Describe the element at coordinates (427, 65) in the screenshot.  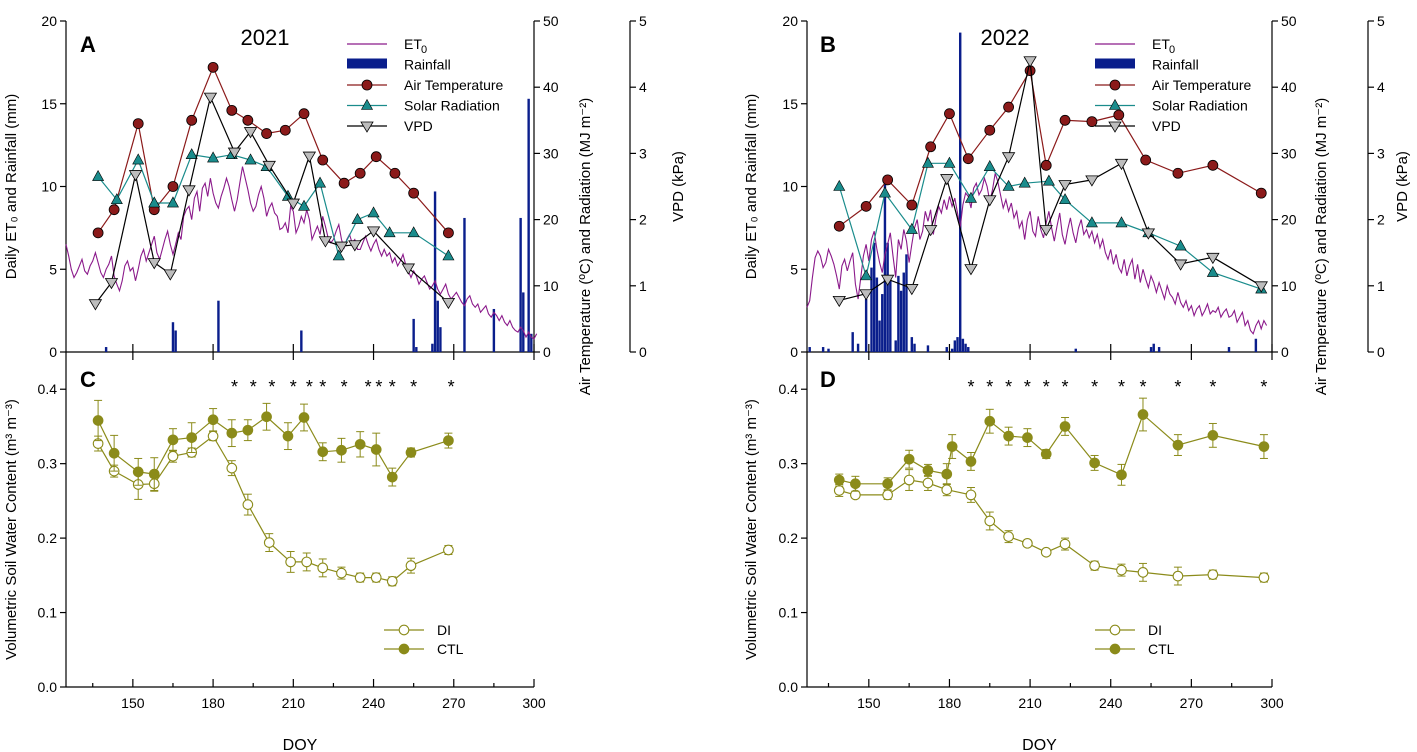
I see `legend-rainfall-label: Rainfall` at that location.